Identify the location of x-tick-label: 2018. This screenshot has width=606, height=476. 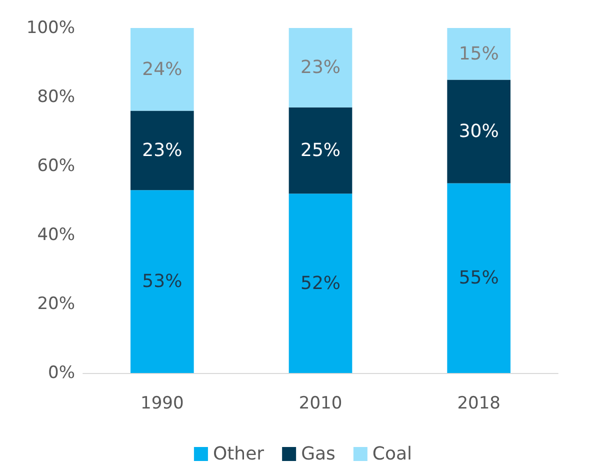
(478, 404).